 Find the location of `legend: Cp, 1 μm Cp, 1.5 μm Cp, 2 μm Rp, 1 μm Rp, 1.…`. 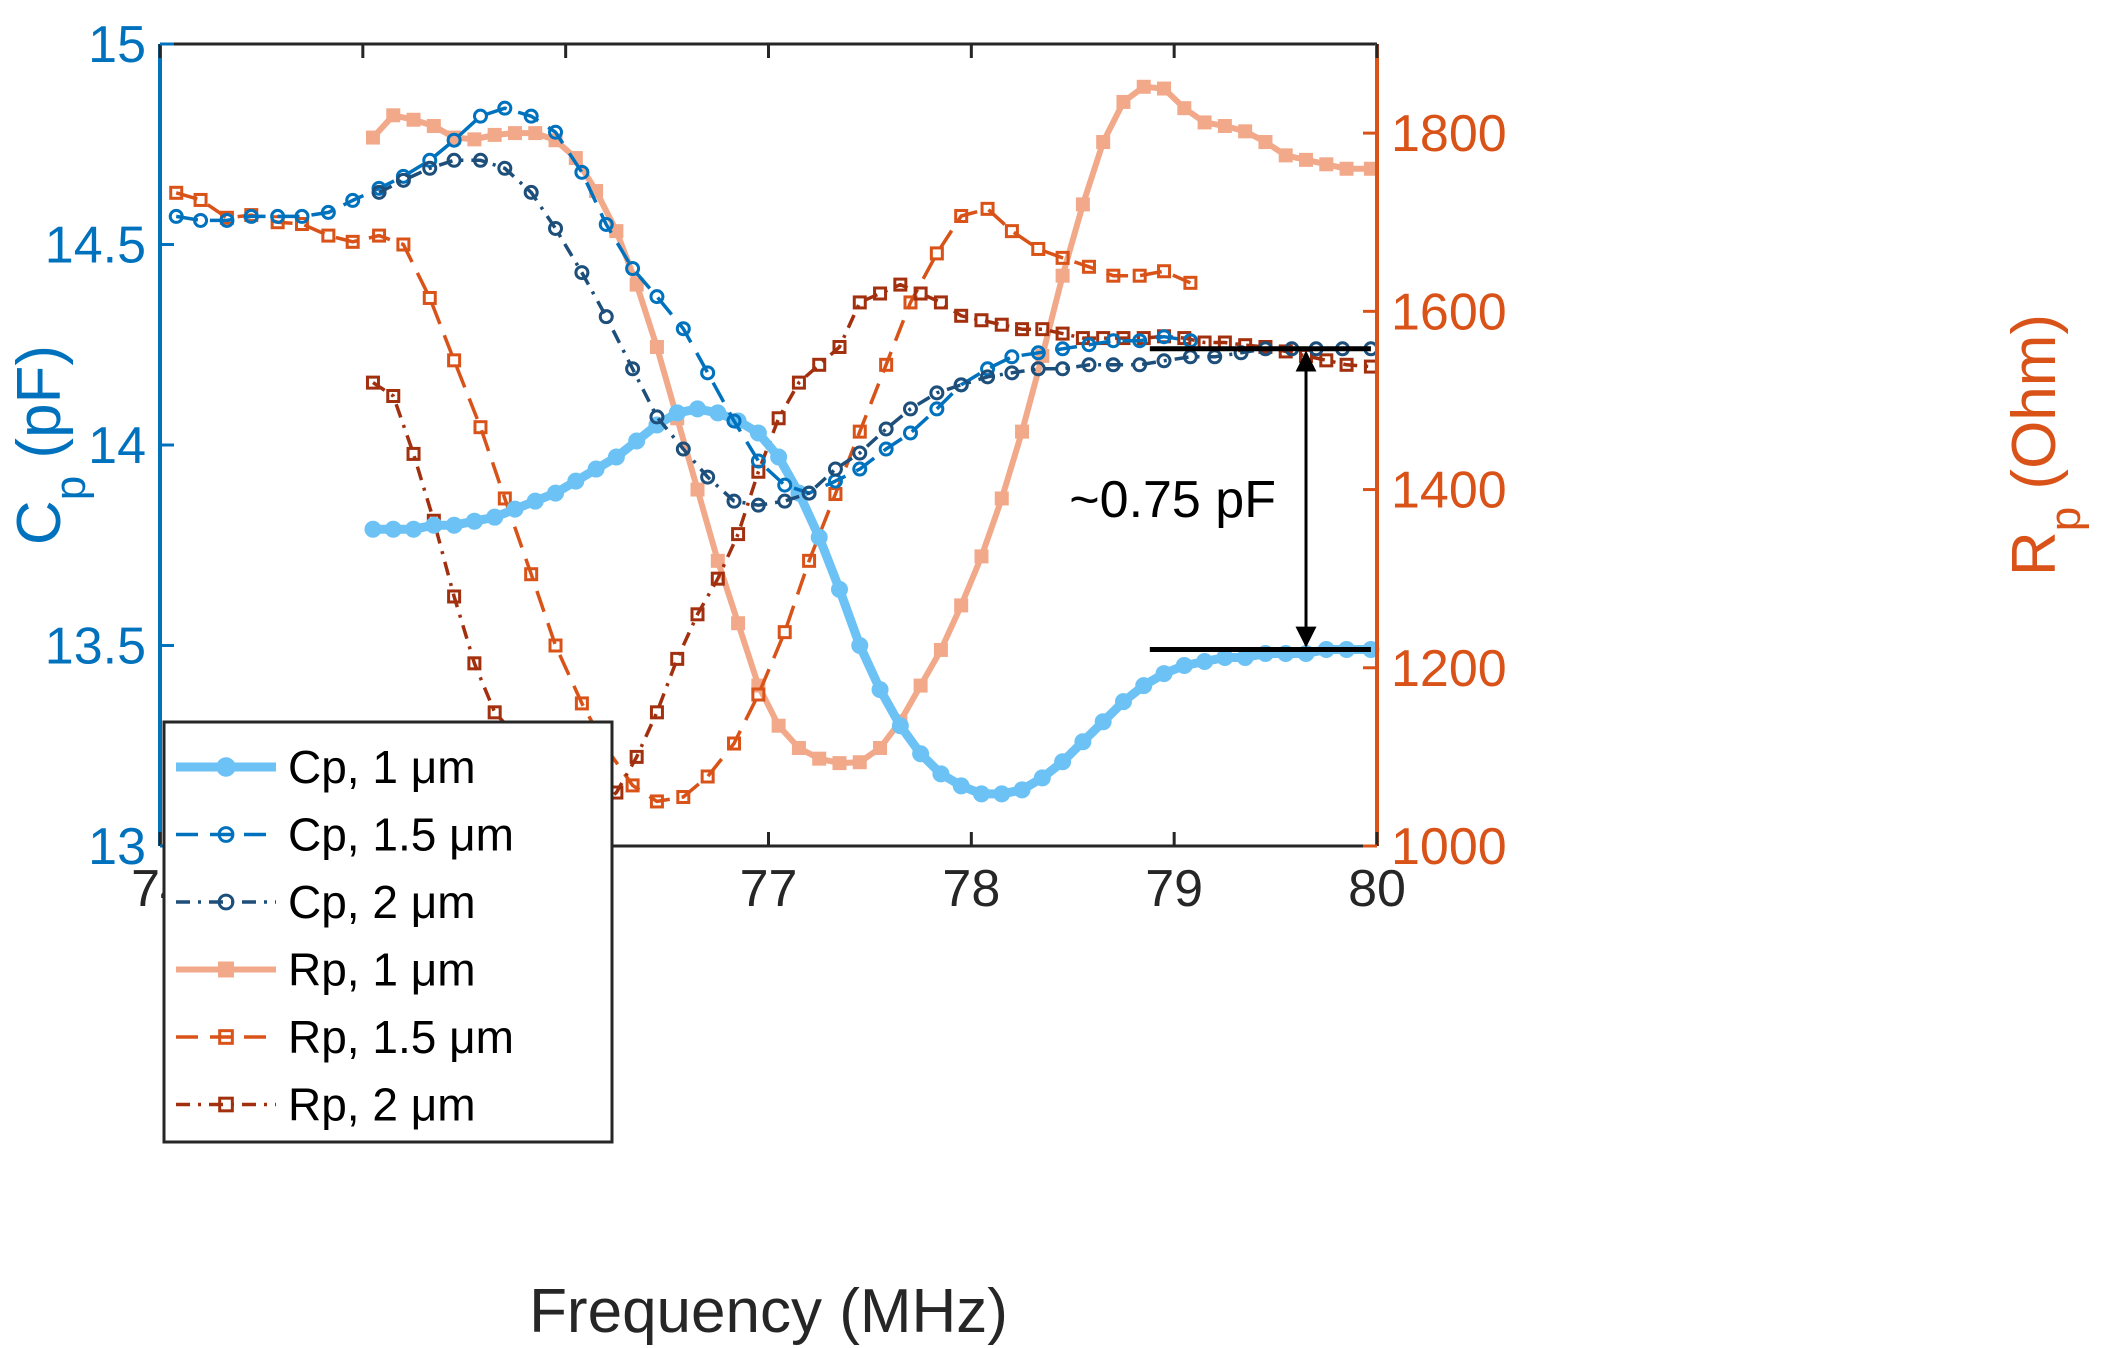

legend: Cp, 1 μm Cp, 1.5 μm Cp, 2 μm Rp, 1 μm Rp, 1.… is located at coordinates (388, 932).